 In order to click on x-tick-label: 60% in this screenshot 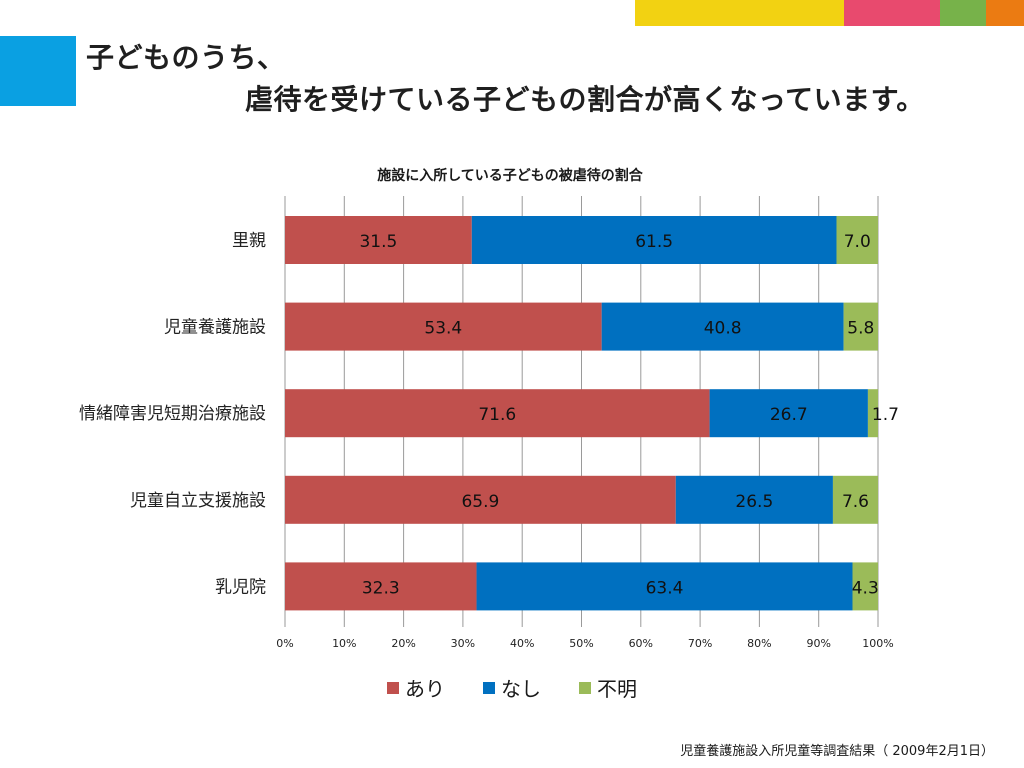, I will do `click(641, 643)`.